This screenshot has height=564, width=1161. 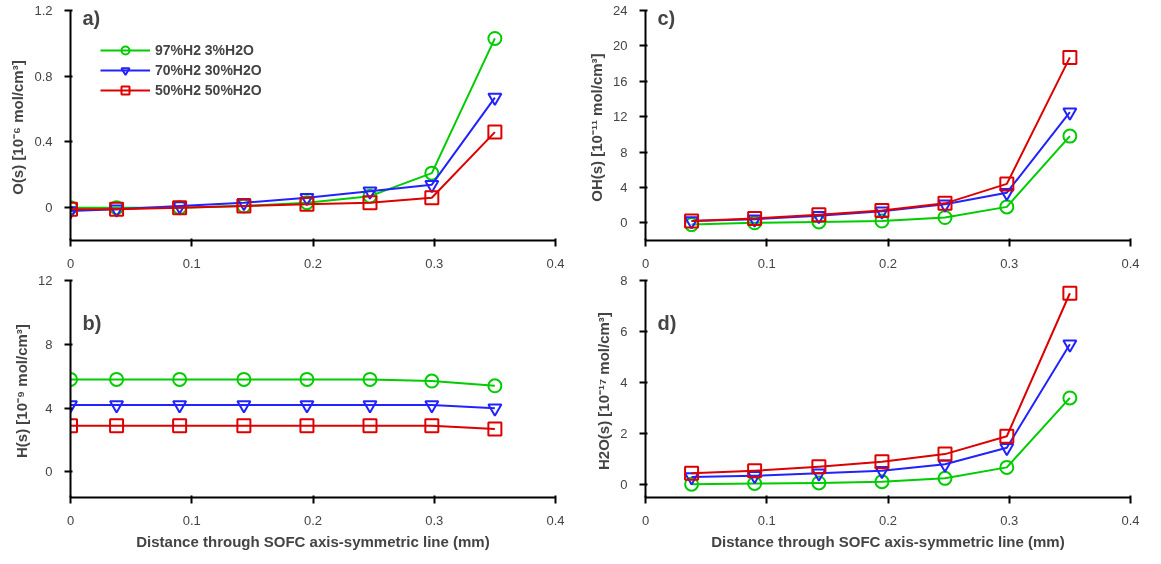 I want to click on y-axis-title: H(s) [10⁻⁹ mol/cm³], so click(x=22, y=391).